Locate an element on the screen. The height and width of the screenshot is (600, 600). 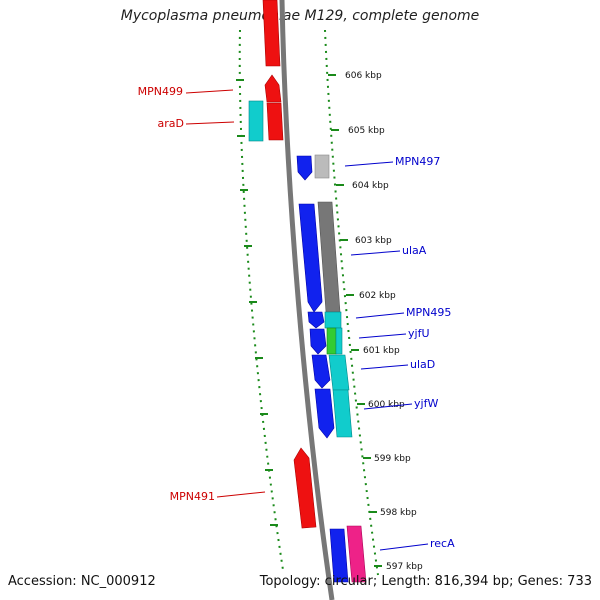
tick-label-606: 606 kbp is located at coordinates (363, 76).